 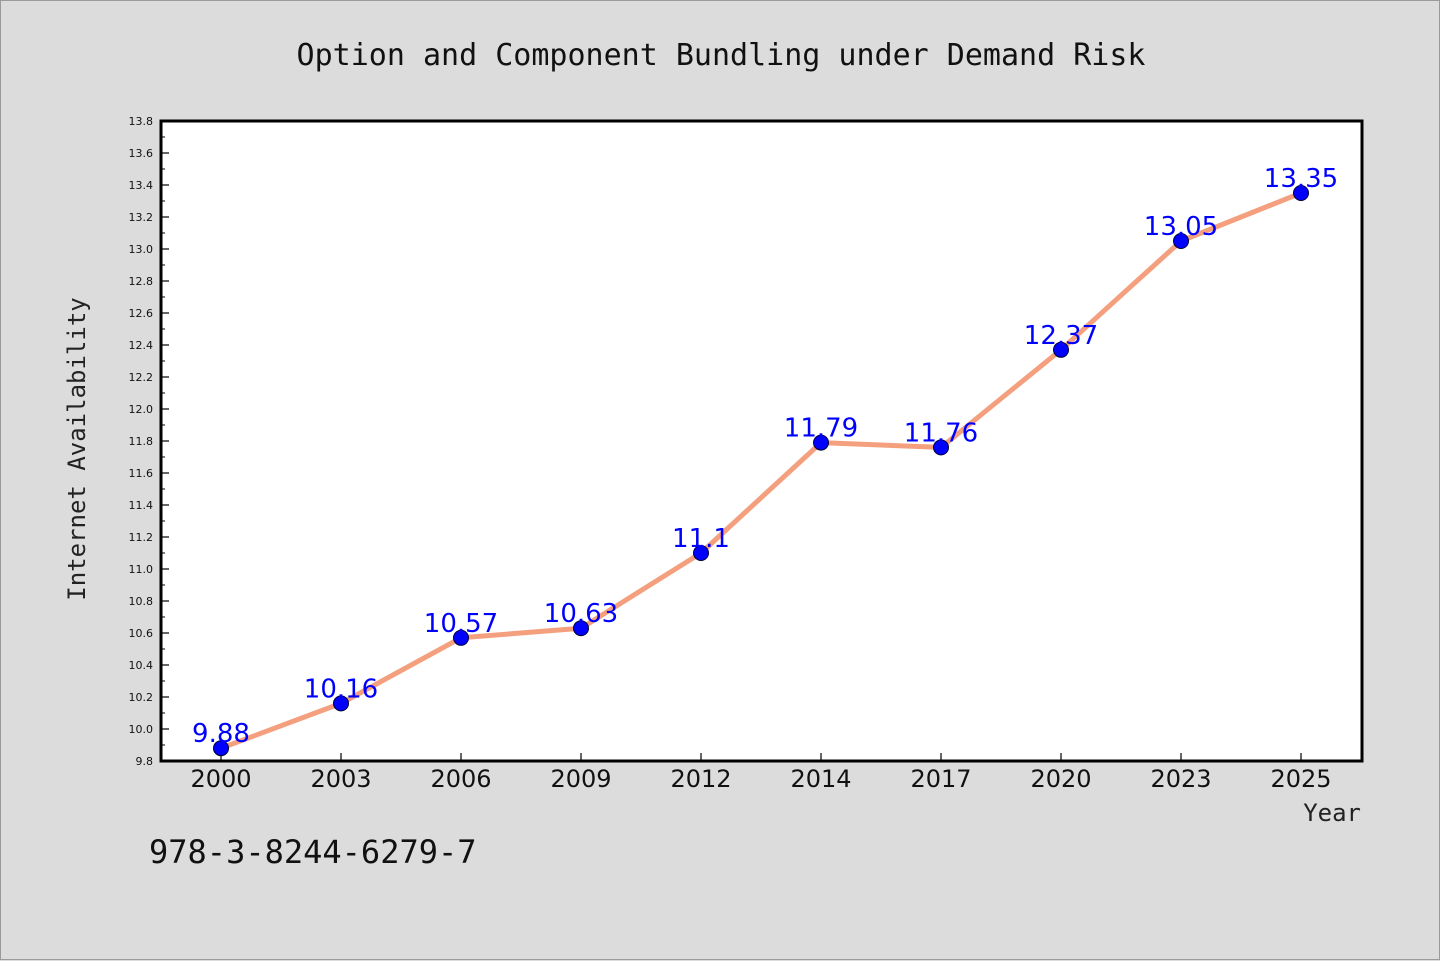 I want to click on y-tick-label: 13.8, so click(x=141, y=121).